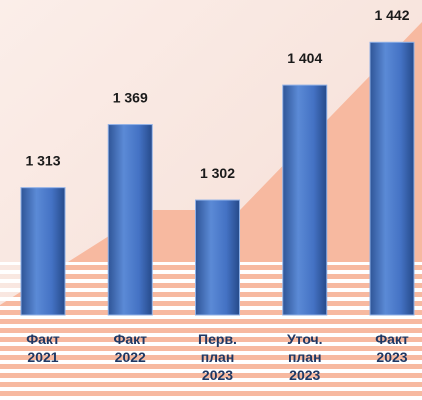 This screenshot has width=422, height=400. I want to click on value-label: 1 302, so click(217, 173).